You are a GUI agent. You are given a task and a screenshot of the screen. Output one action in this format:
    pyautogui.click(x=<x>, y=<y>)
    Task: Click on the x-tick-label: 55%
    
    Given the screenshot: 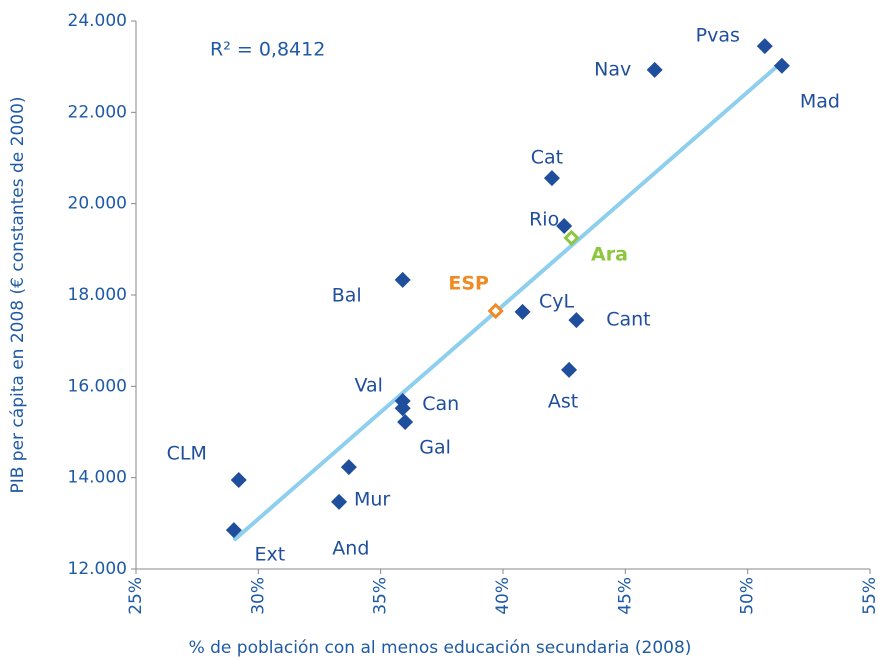 What is the action you would take?
    pyautogui.click(x=869, y=596)
    